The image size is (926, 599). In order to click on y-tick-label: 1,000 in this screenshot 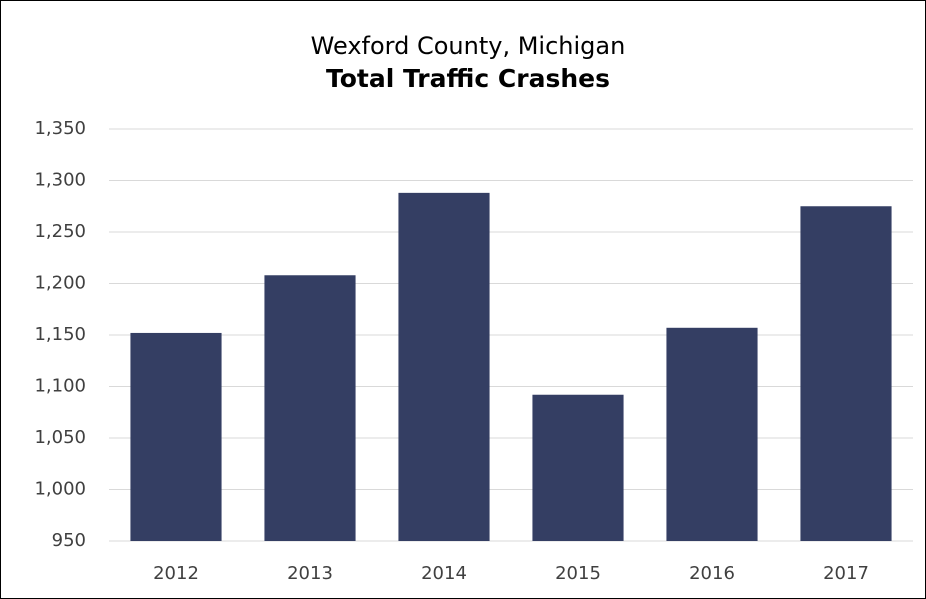, I will do `click(60, 489)`.